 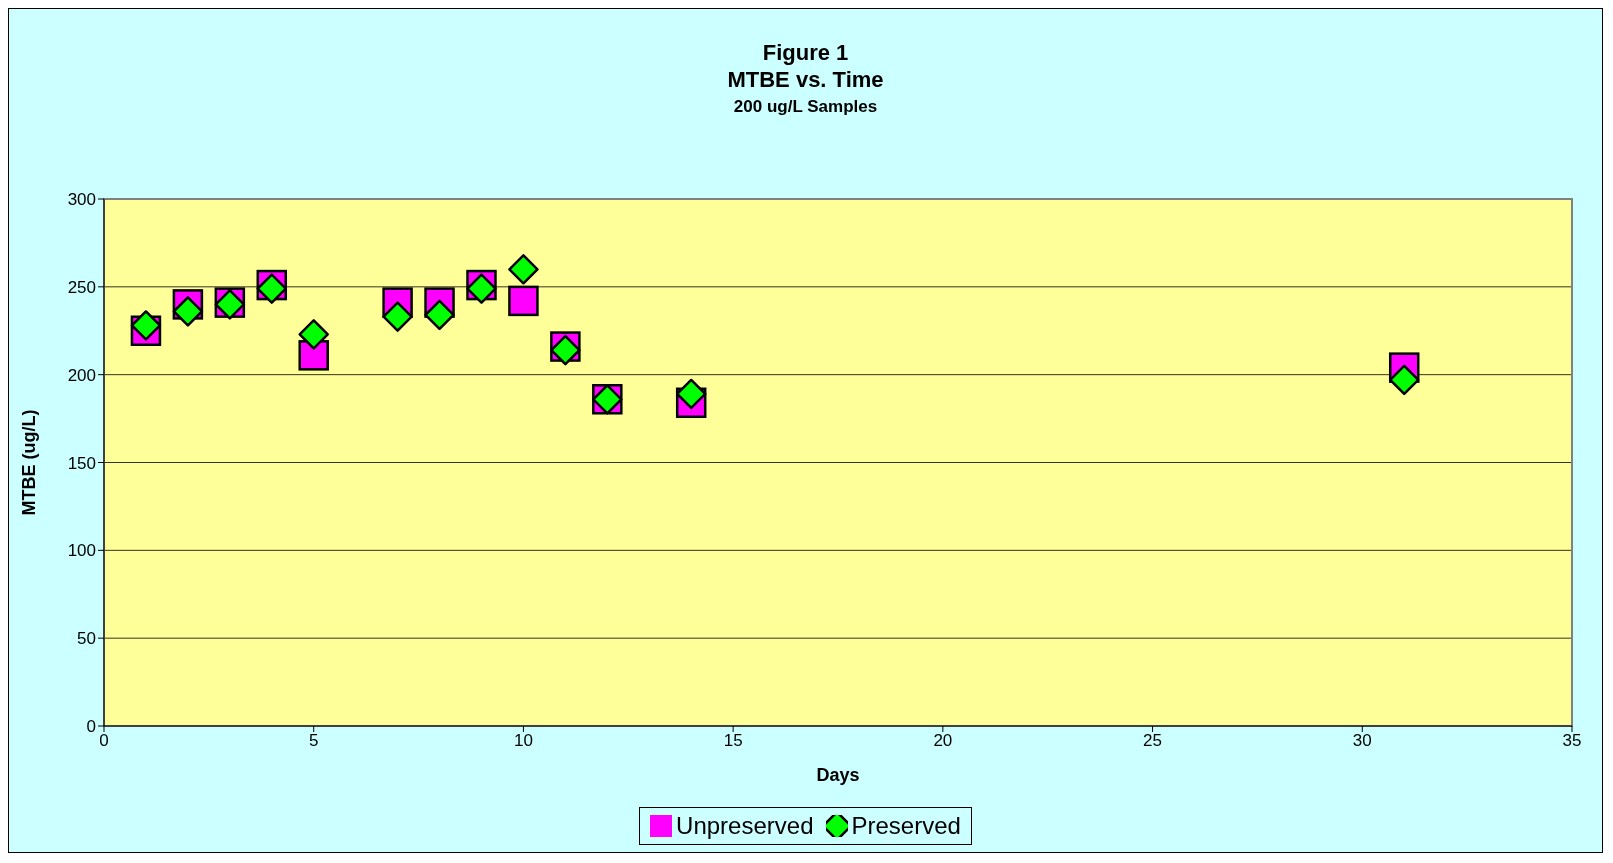 I want to click on x-tick-label: 15, so click(x=733, y=741).